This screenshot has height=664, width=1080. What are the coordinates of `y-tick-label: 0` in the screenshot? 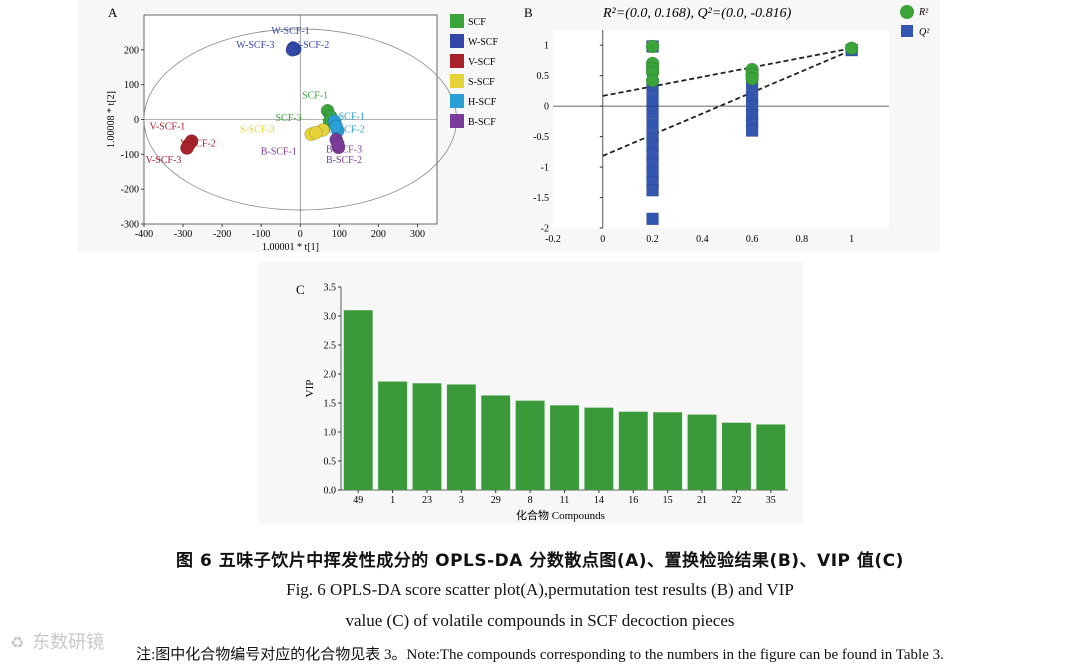 It's located at (546, 107).